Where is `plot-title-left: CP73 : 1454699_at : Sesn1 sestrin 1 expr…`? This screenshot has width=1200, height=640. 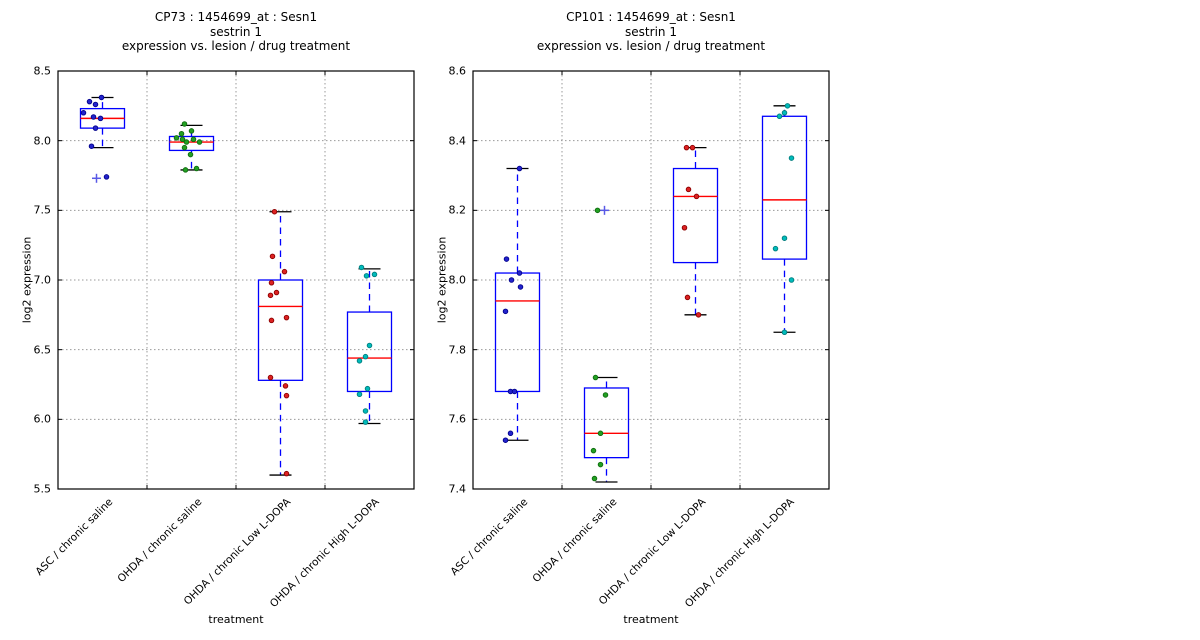 plot-title-left: CP73 : 1454699_at : Sesn1 sestrin 1 expr… is located at coordinates (236, 32).